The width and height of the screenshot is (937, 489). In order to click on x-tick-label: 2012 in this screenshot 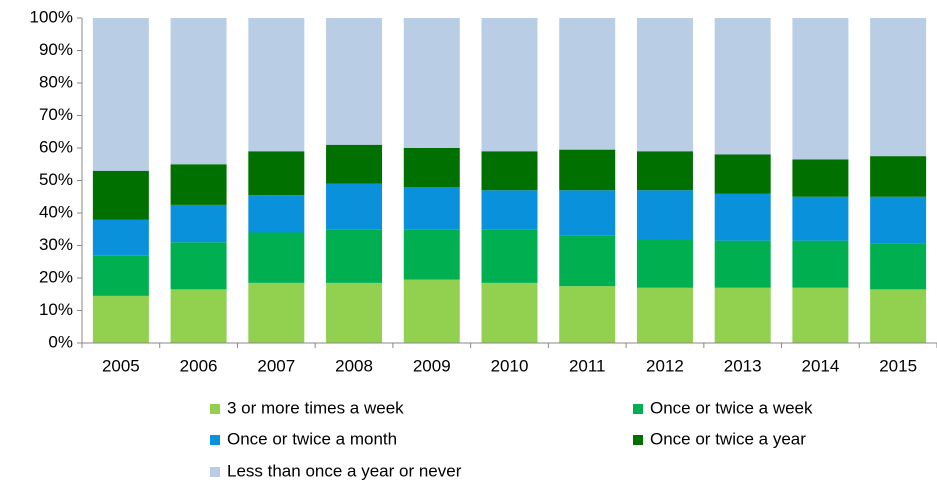, I will do `click(665, 365)`.